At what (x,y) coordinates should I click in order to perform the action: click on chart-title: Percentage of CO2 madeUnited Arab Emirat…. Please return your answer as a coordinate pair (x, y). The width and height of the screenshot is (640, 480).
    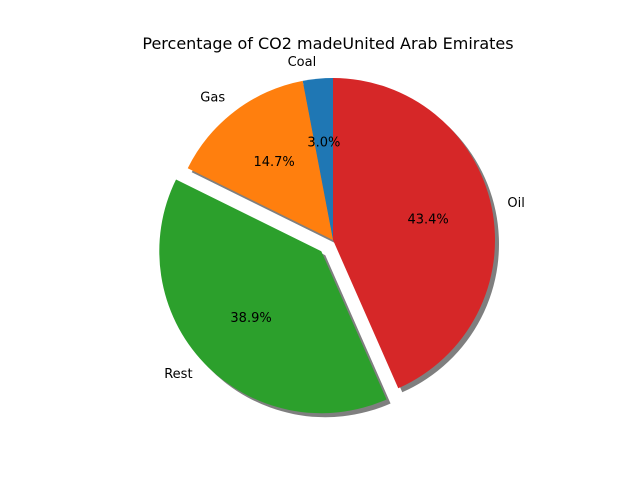
    Looking at the image, I should click on (327, 43).